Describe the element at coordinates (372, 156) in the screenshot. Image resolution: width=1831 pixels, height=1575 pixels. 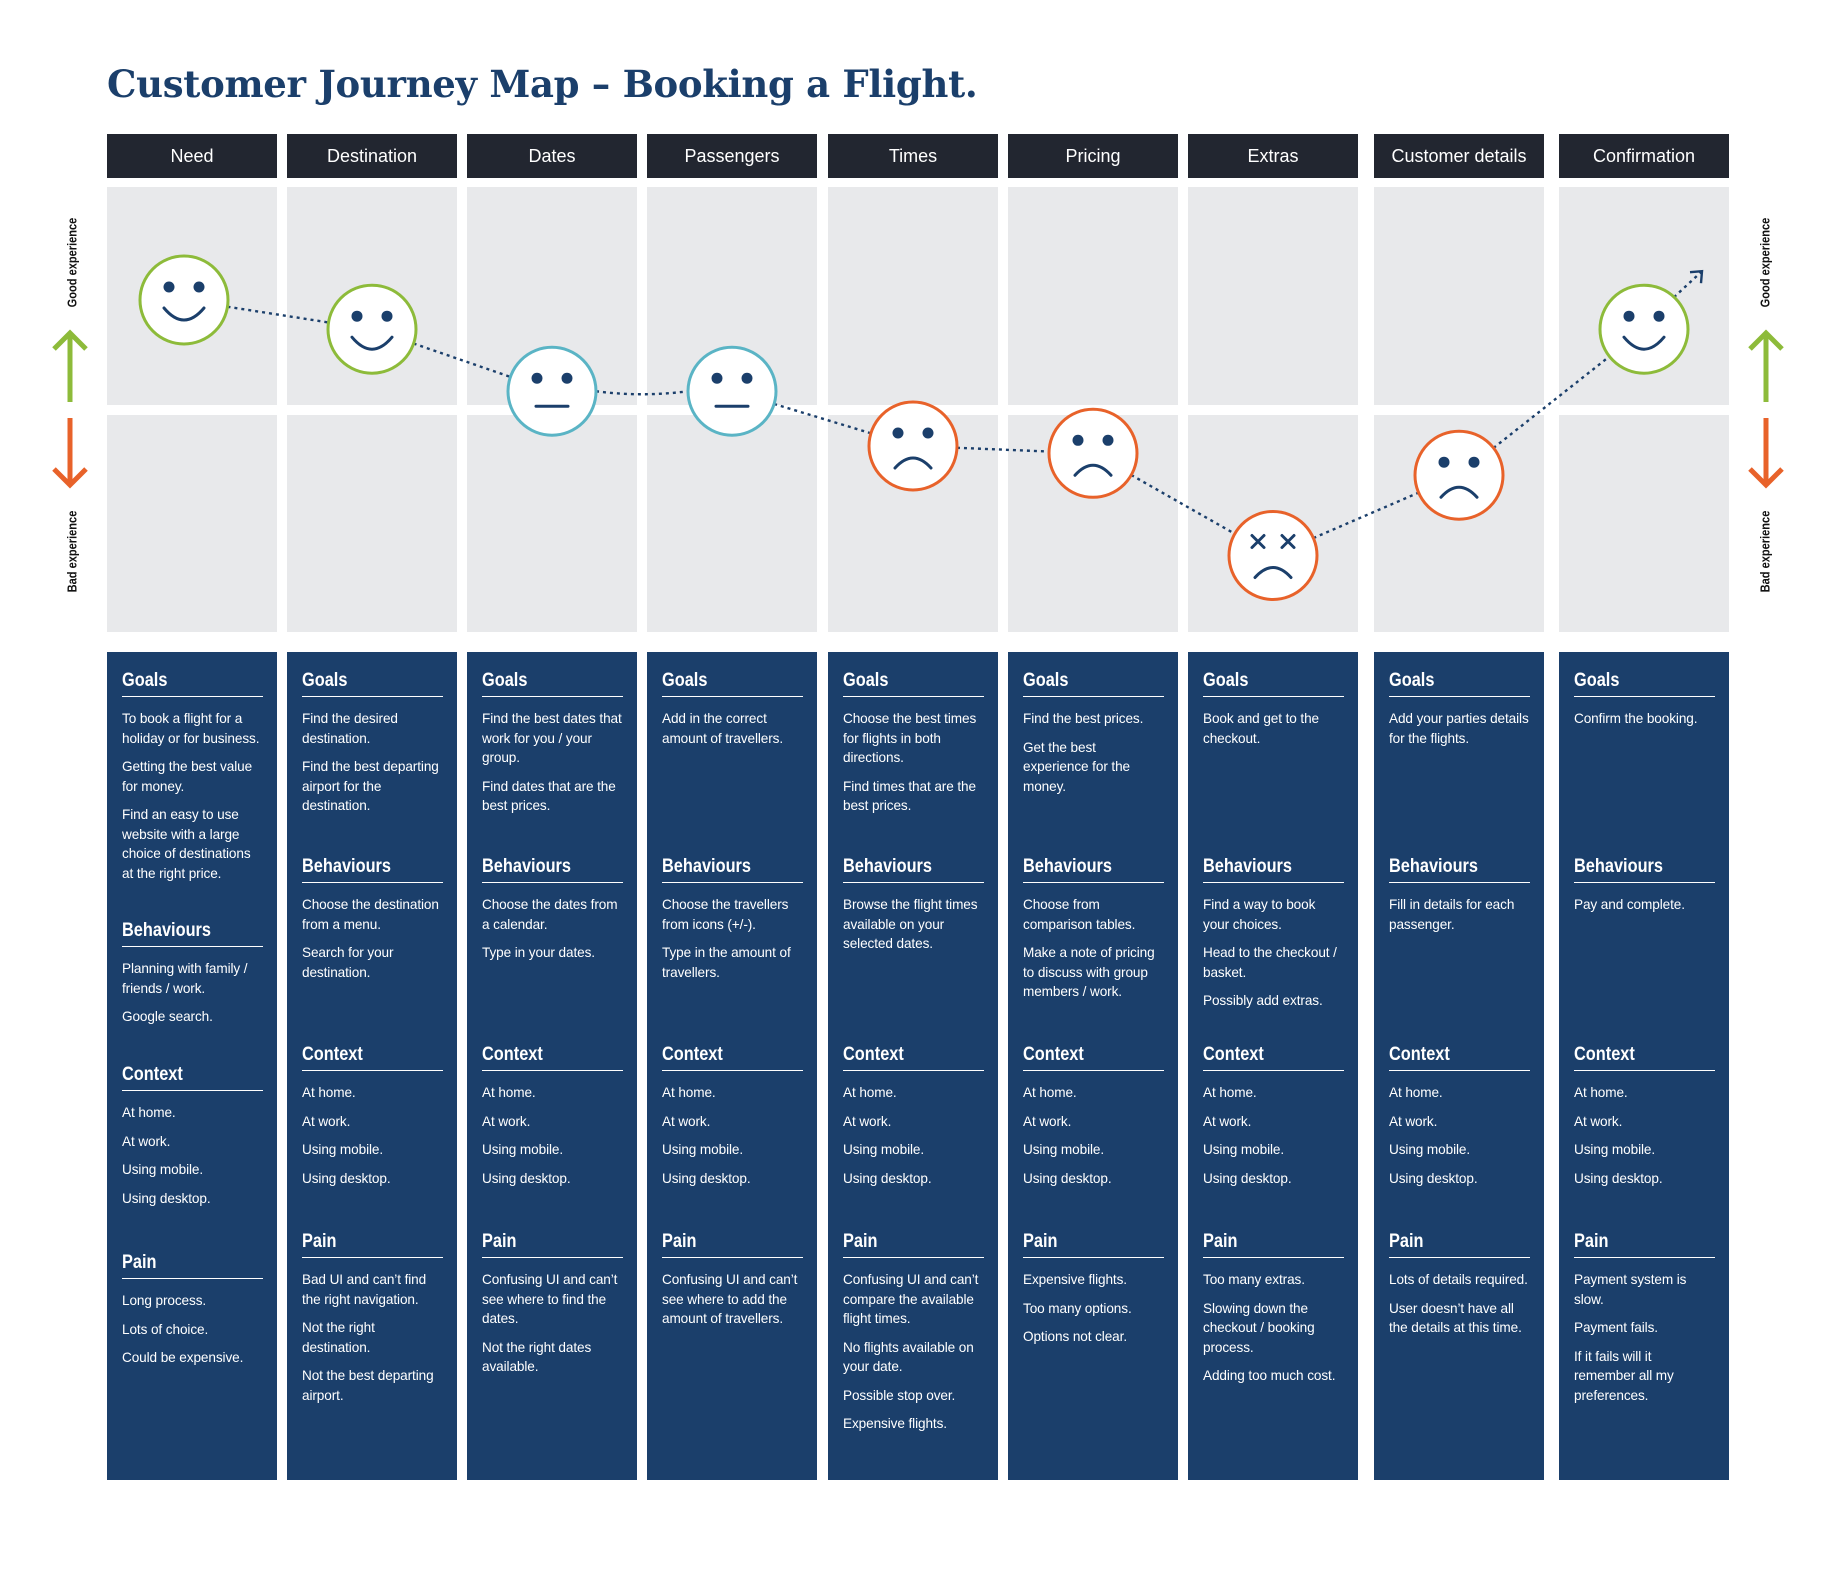
I see `stage-header-destination: Destination` at that location.